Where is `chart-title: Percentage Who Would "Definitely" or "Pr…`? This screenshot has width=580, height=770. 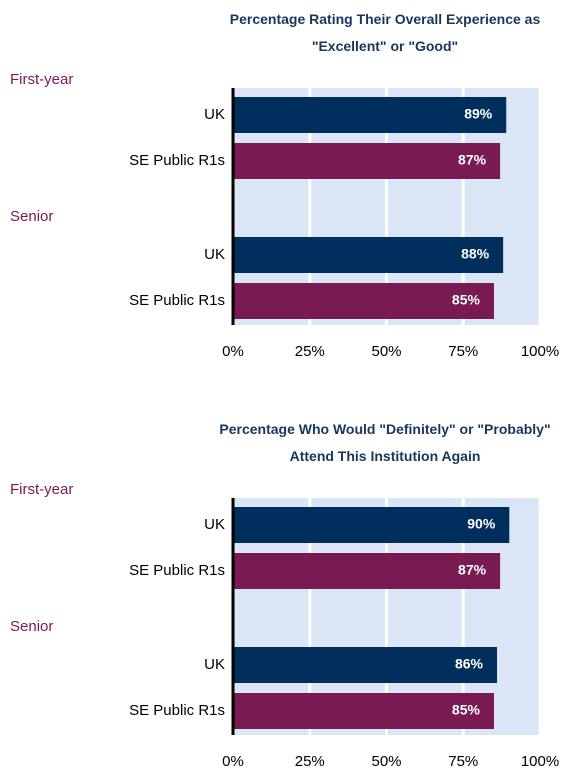
chart-title: Percentage Who Would "Definitely" or "Pr… is located at coordinates (385, 442).